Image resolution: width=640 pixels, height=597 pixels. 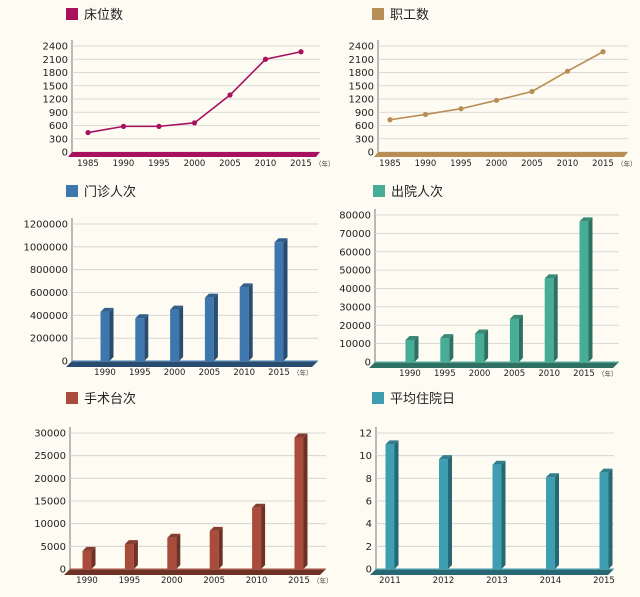 I want to click on y-tick-label: 400000, so click(x=49, y=316).